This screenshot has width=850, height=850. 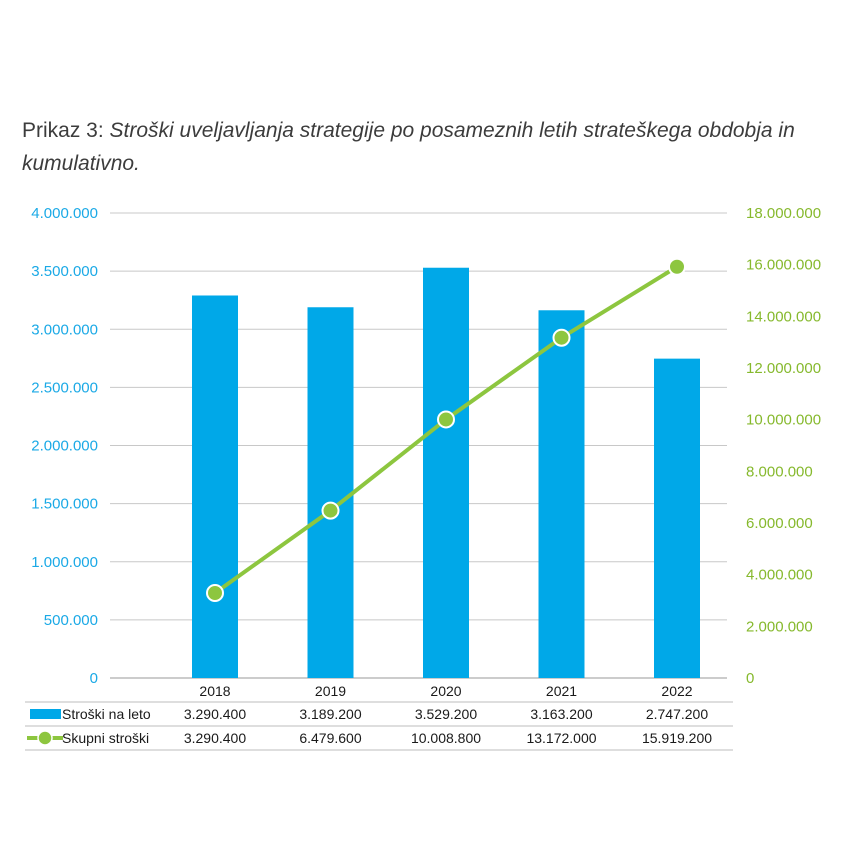 I want to click on table-cell: 10.008.800, so click(x=446, y=738).